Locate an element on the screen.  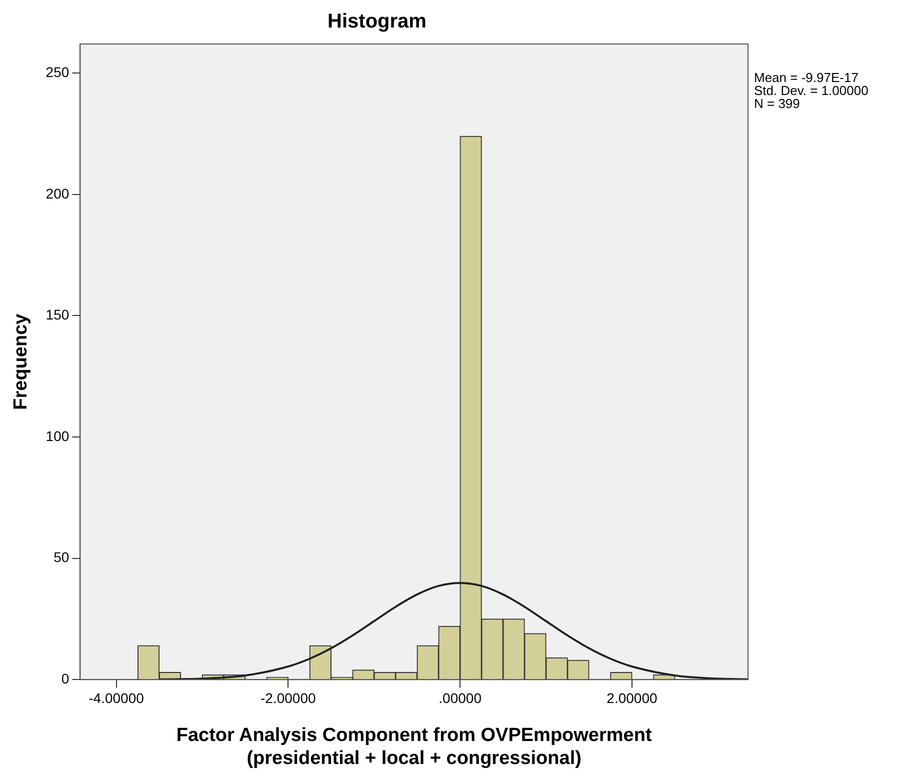
x-axis-title: Factor Analysis Component from OVPEmpowerment (presidential + local + congressional) is located at coordinates (414, 747).